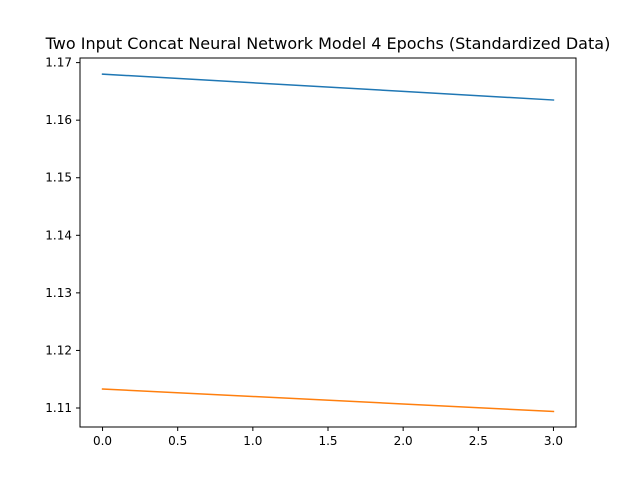 The width and height of the screenshot is (640, 480). Describe the element at coordinates (58, 235) in the screenshot. I see `y-tick-label: 1.14` at that location.